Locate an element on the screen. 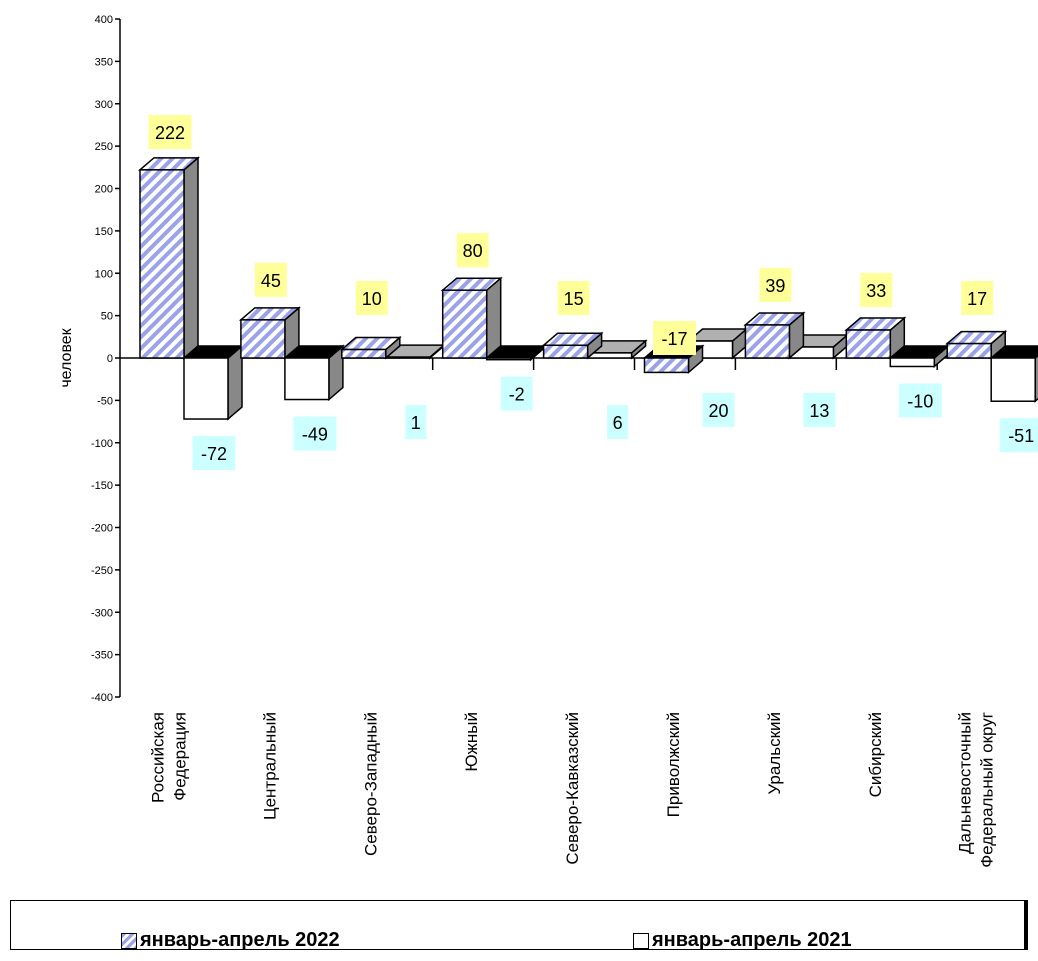 Image resolution: width=1038 pixels, height=961 pixels. data-label-2022: 80 is located at coordinates (472, 250).